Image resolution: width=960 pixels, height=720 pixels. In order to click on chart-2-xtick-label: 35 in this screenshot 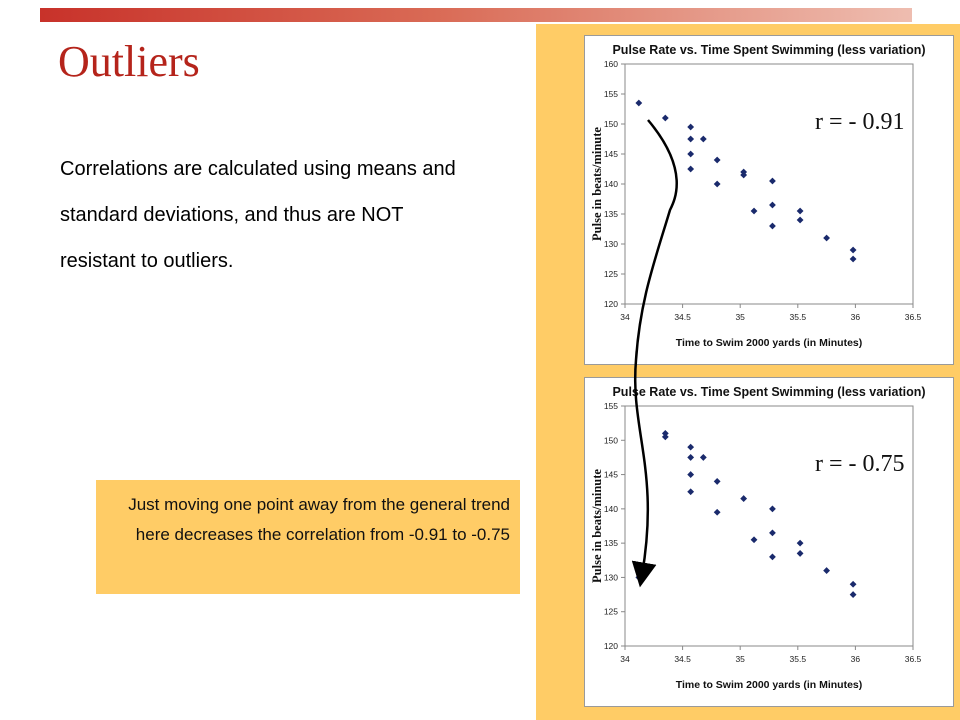, I will do `click(740, 659)`.